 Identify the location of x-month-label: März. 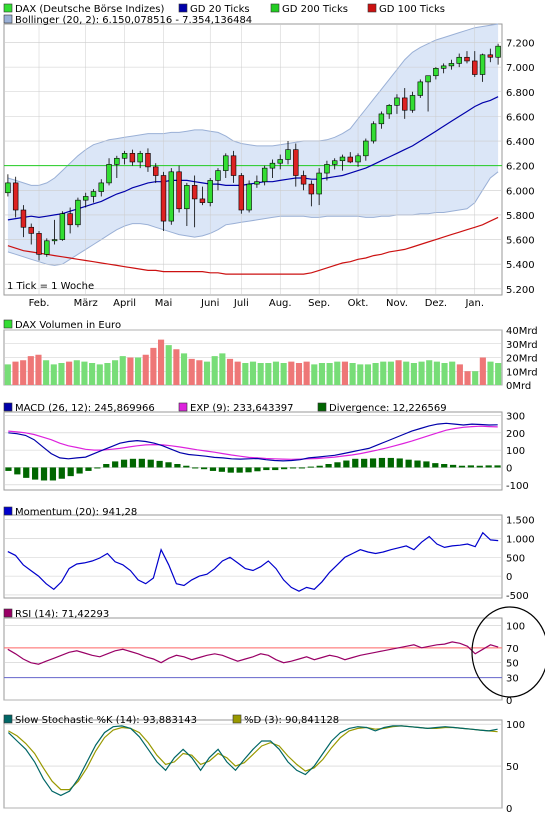
(86, 303).